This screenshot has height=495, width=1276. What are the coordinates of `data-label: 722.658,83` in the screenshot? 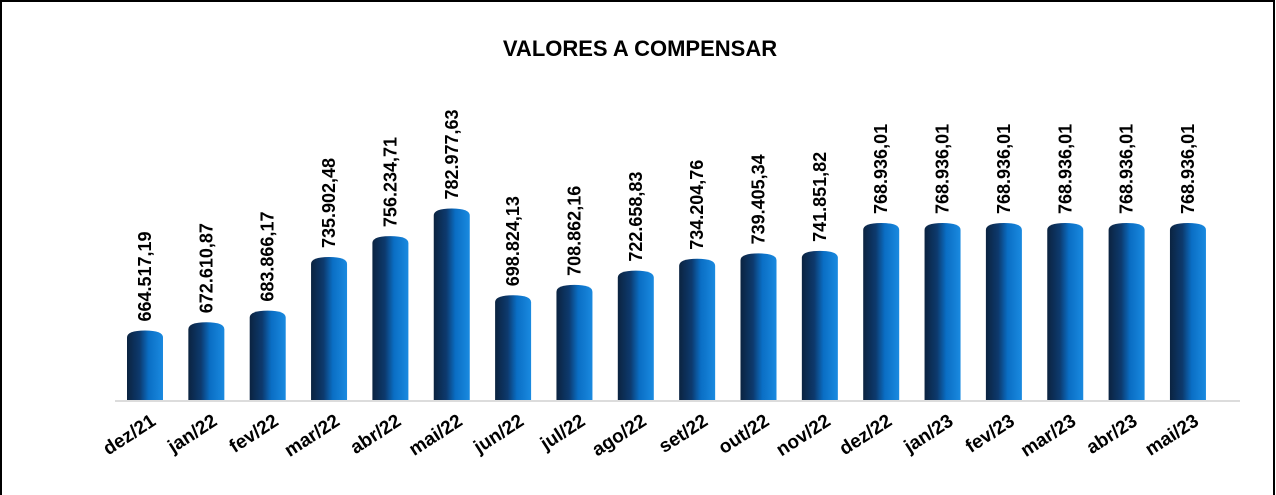 It's located at (636, 217).